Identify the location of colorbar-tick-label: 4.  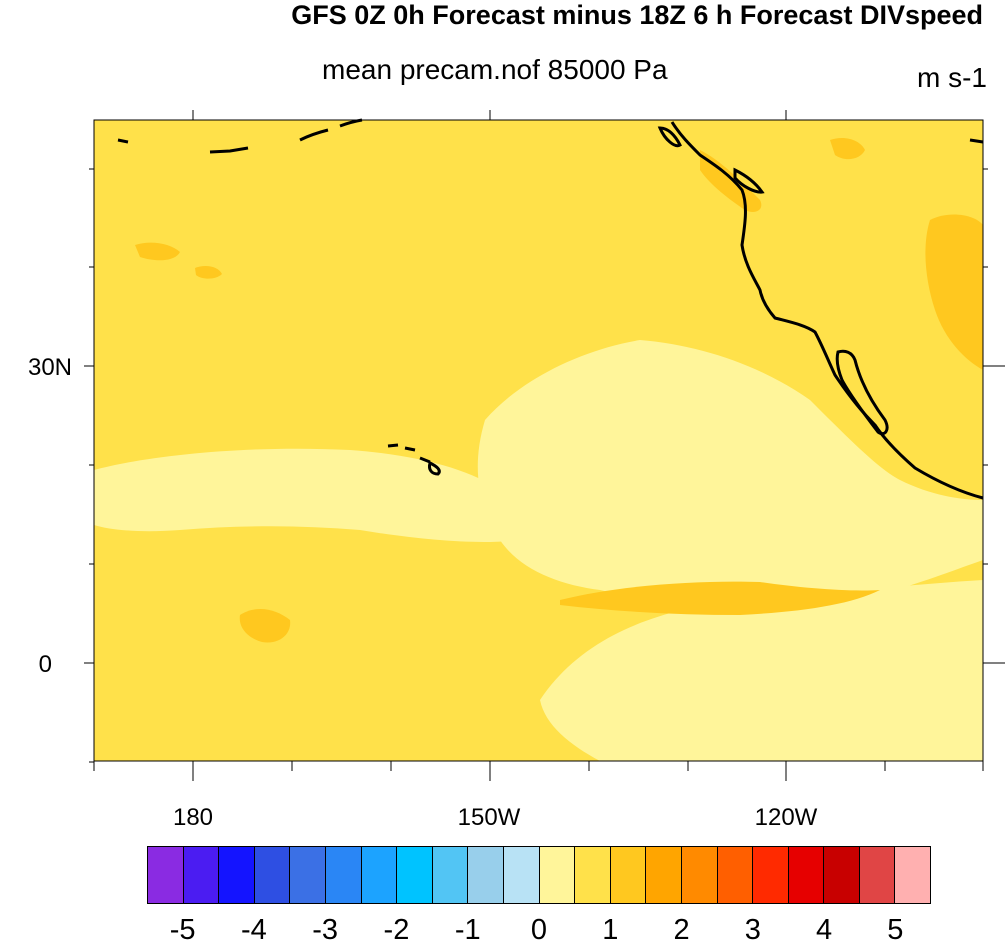
(824, 930).